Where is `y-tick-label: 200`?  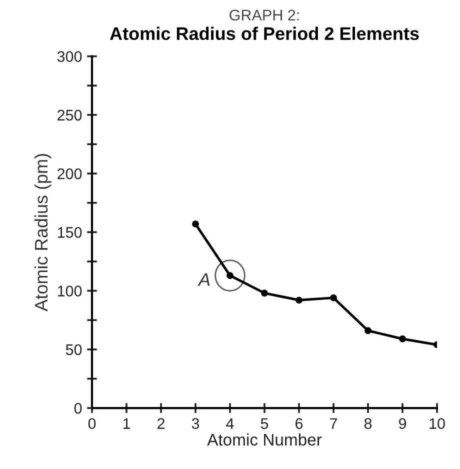
y-tick-label: 200 is located at coordinates (70, 174).